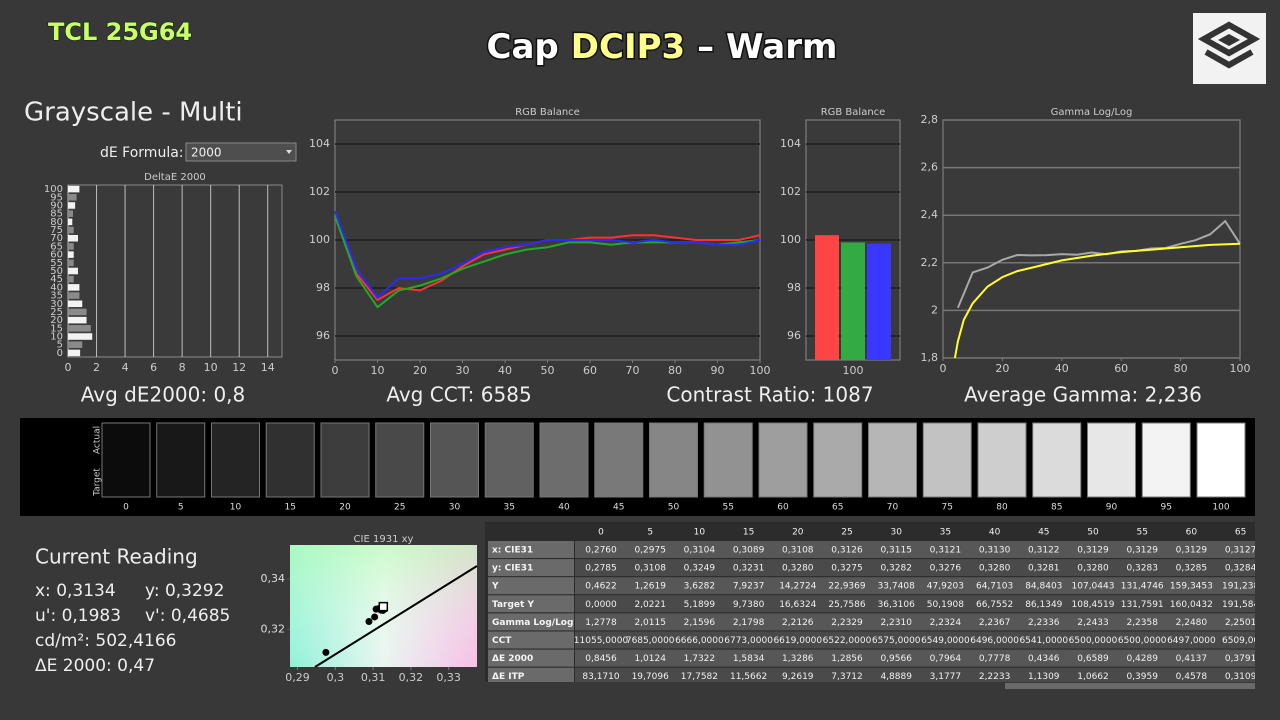 The image size is (1280, 720). Describe the element at coordinates (995, 623) in the screenshot. I see `cell: 2,2367` at that location.